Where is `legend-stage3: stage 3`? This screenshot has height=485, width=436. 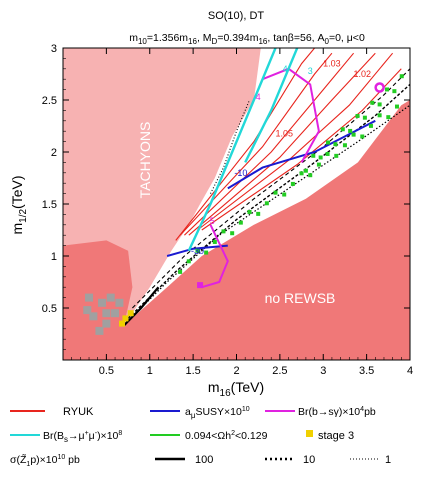
legend-stage3: stage 3 is located at coordinates (330, 436).